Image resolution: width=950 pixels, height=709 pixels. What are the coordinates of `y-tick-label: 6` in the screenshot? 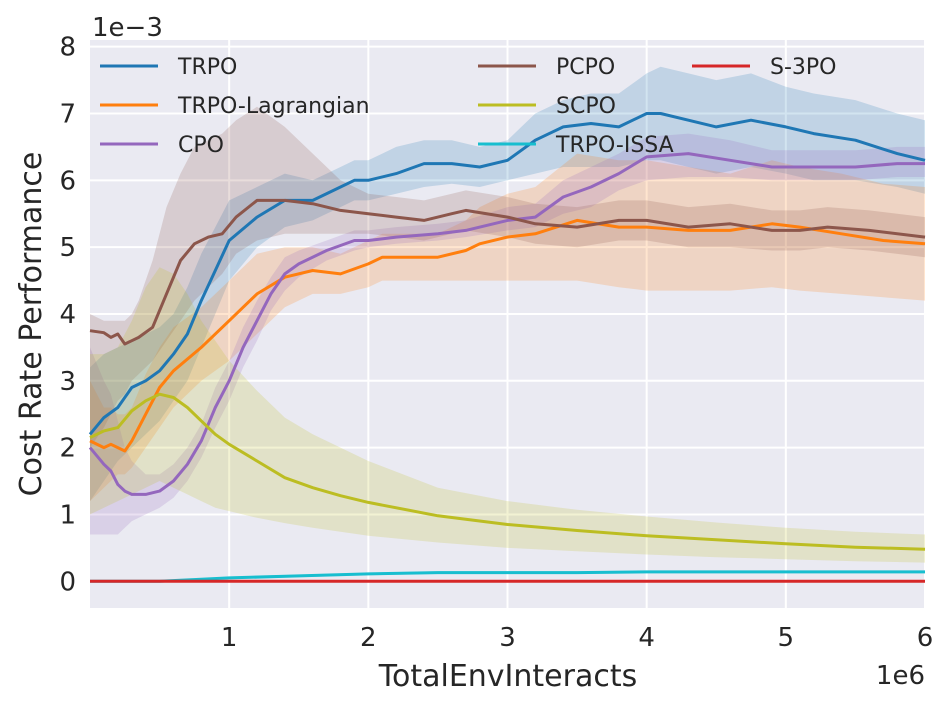 It's located at (67, 181).